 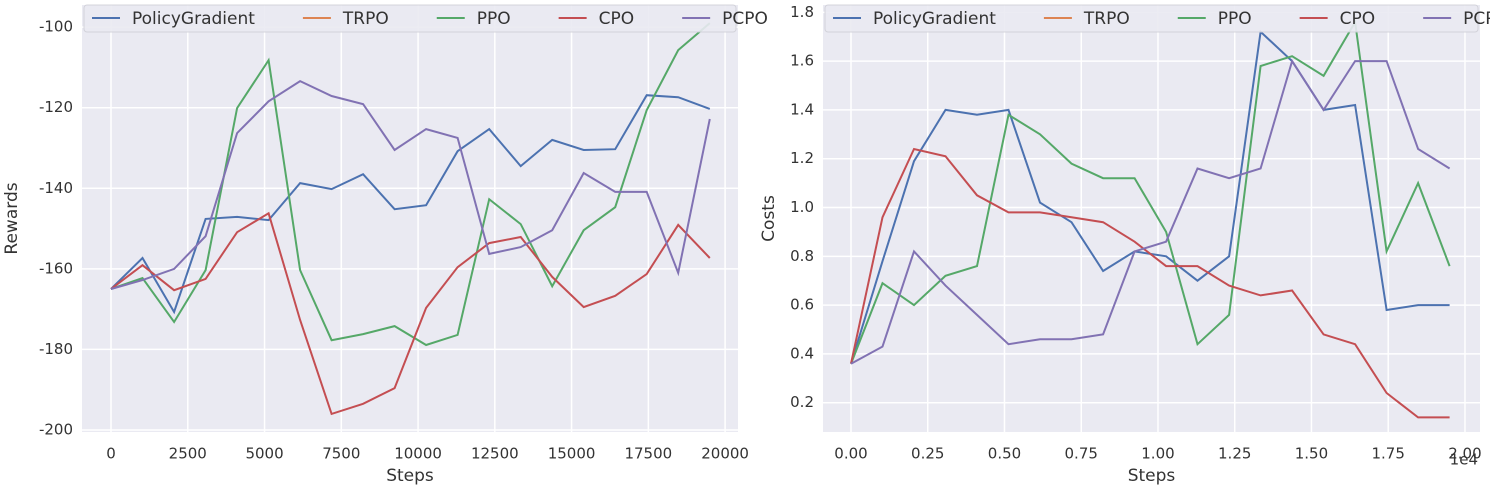 What do you see at coordinates (1004, 454) in the screenshot?
I see `x-tick-label: 0.50` at bounding box center [1004, 454].